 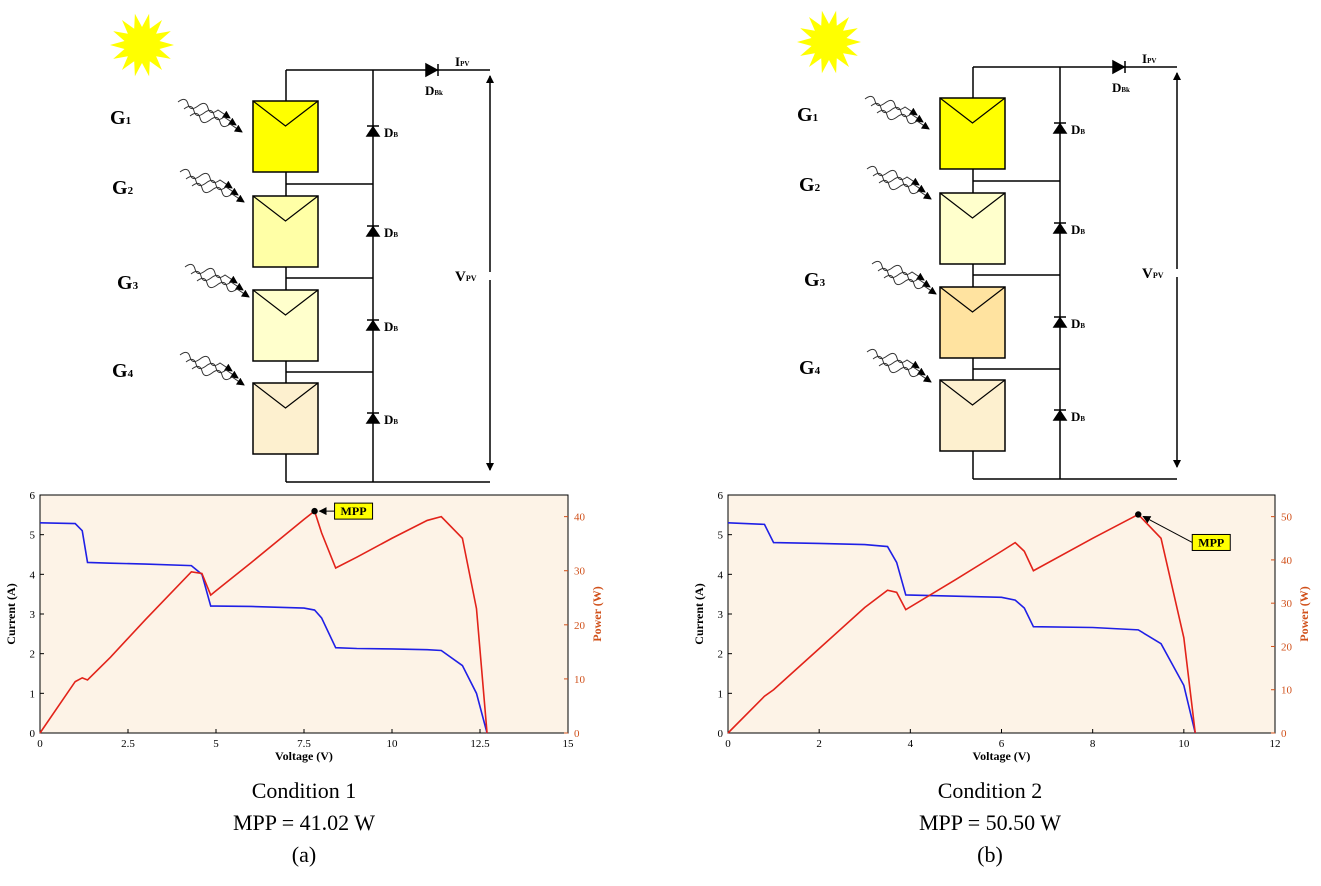 What do you see at coordinates (131, 191) in the screenshot?
I see `irradiance-label-sub: 2` at bounding box center [131, 191].